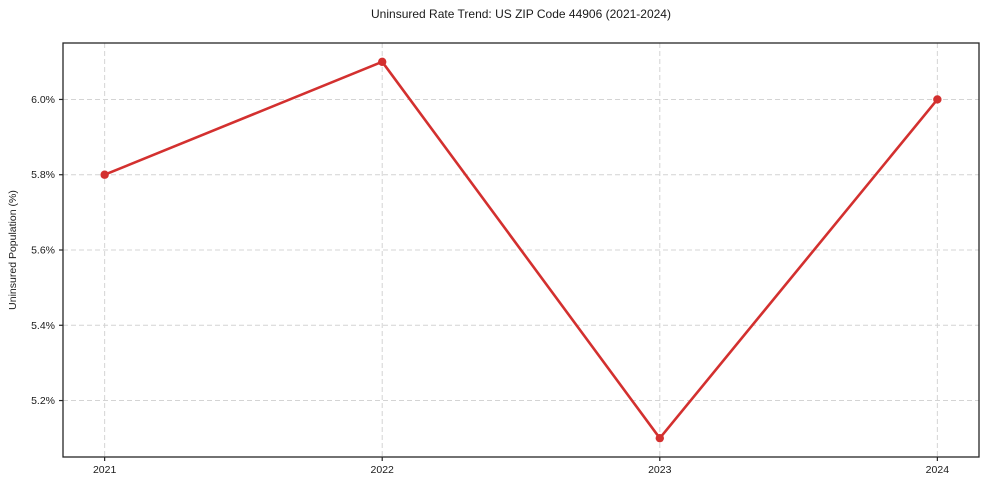  What do you see at coordinates (104, 174) in the screenshot?
I see `data-point-2021` at bounding box center [104, 174].